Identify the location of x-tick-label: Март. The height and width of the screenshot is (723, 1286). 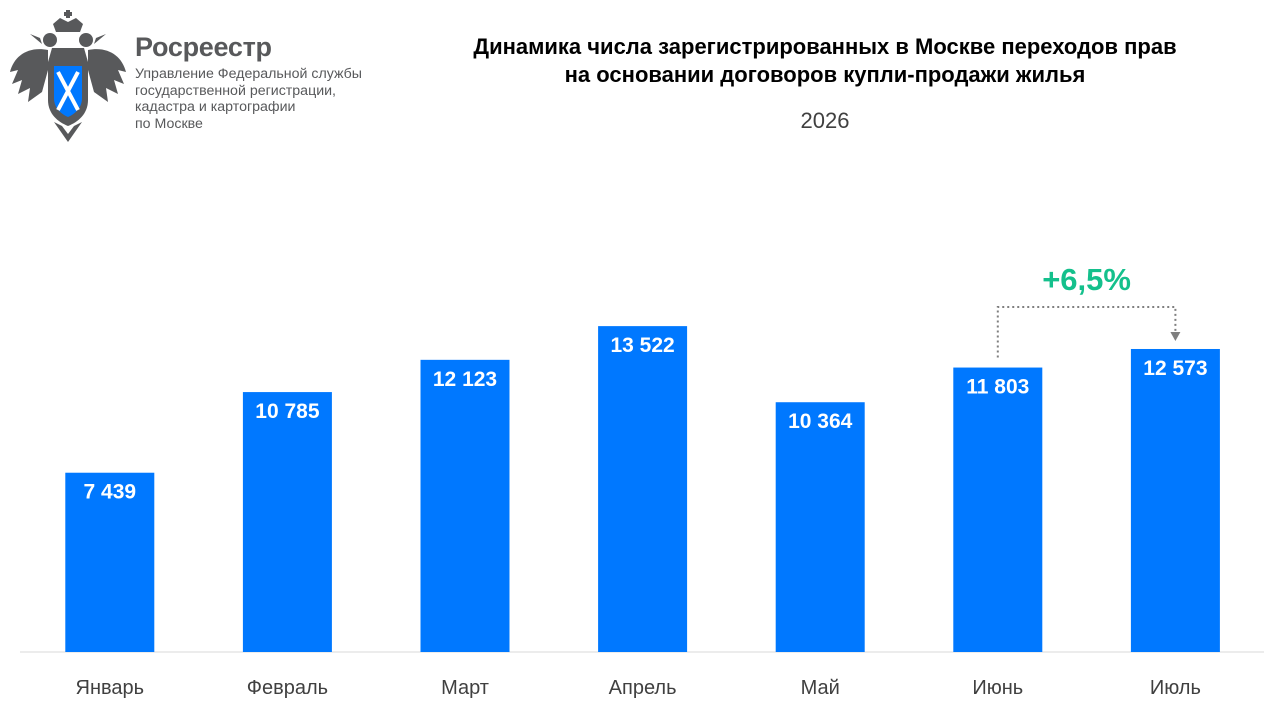
(465, 688).